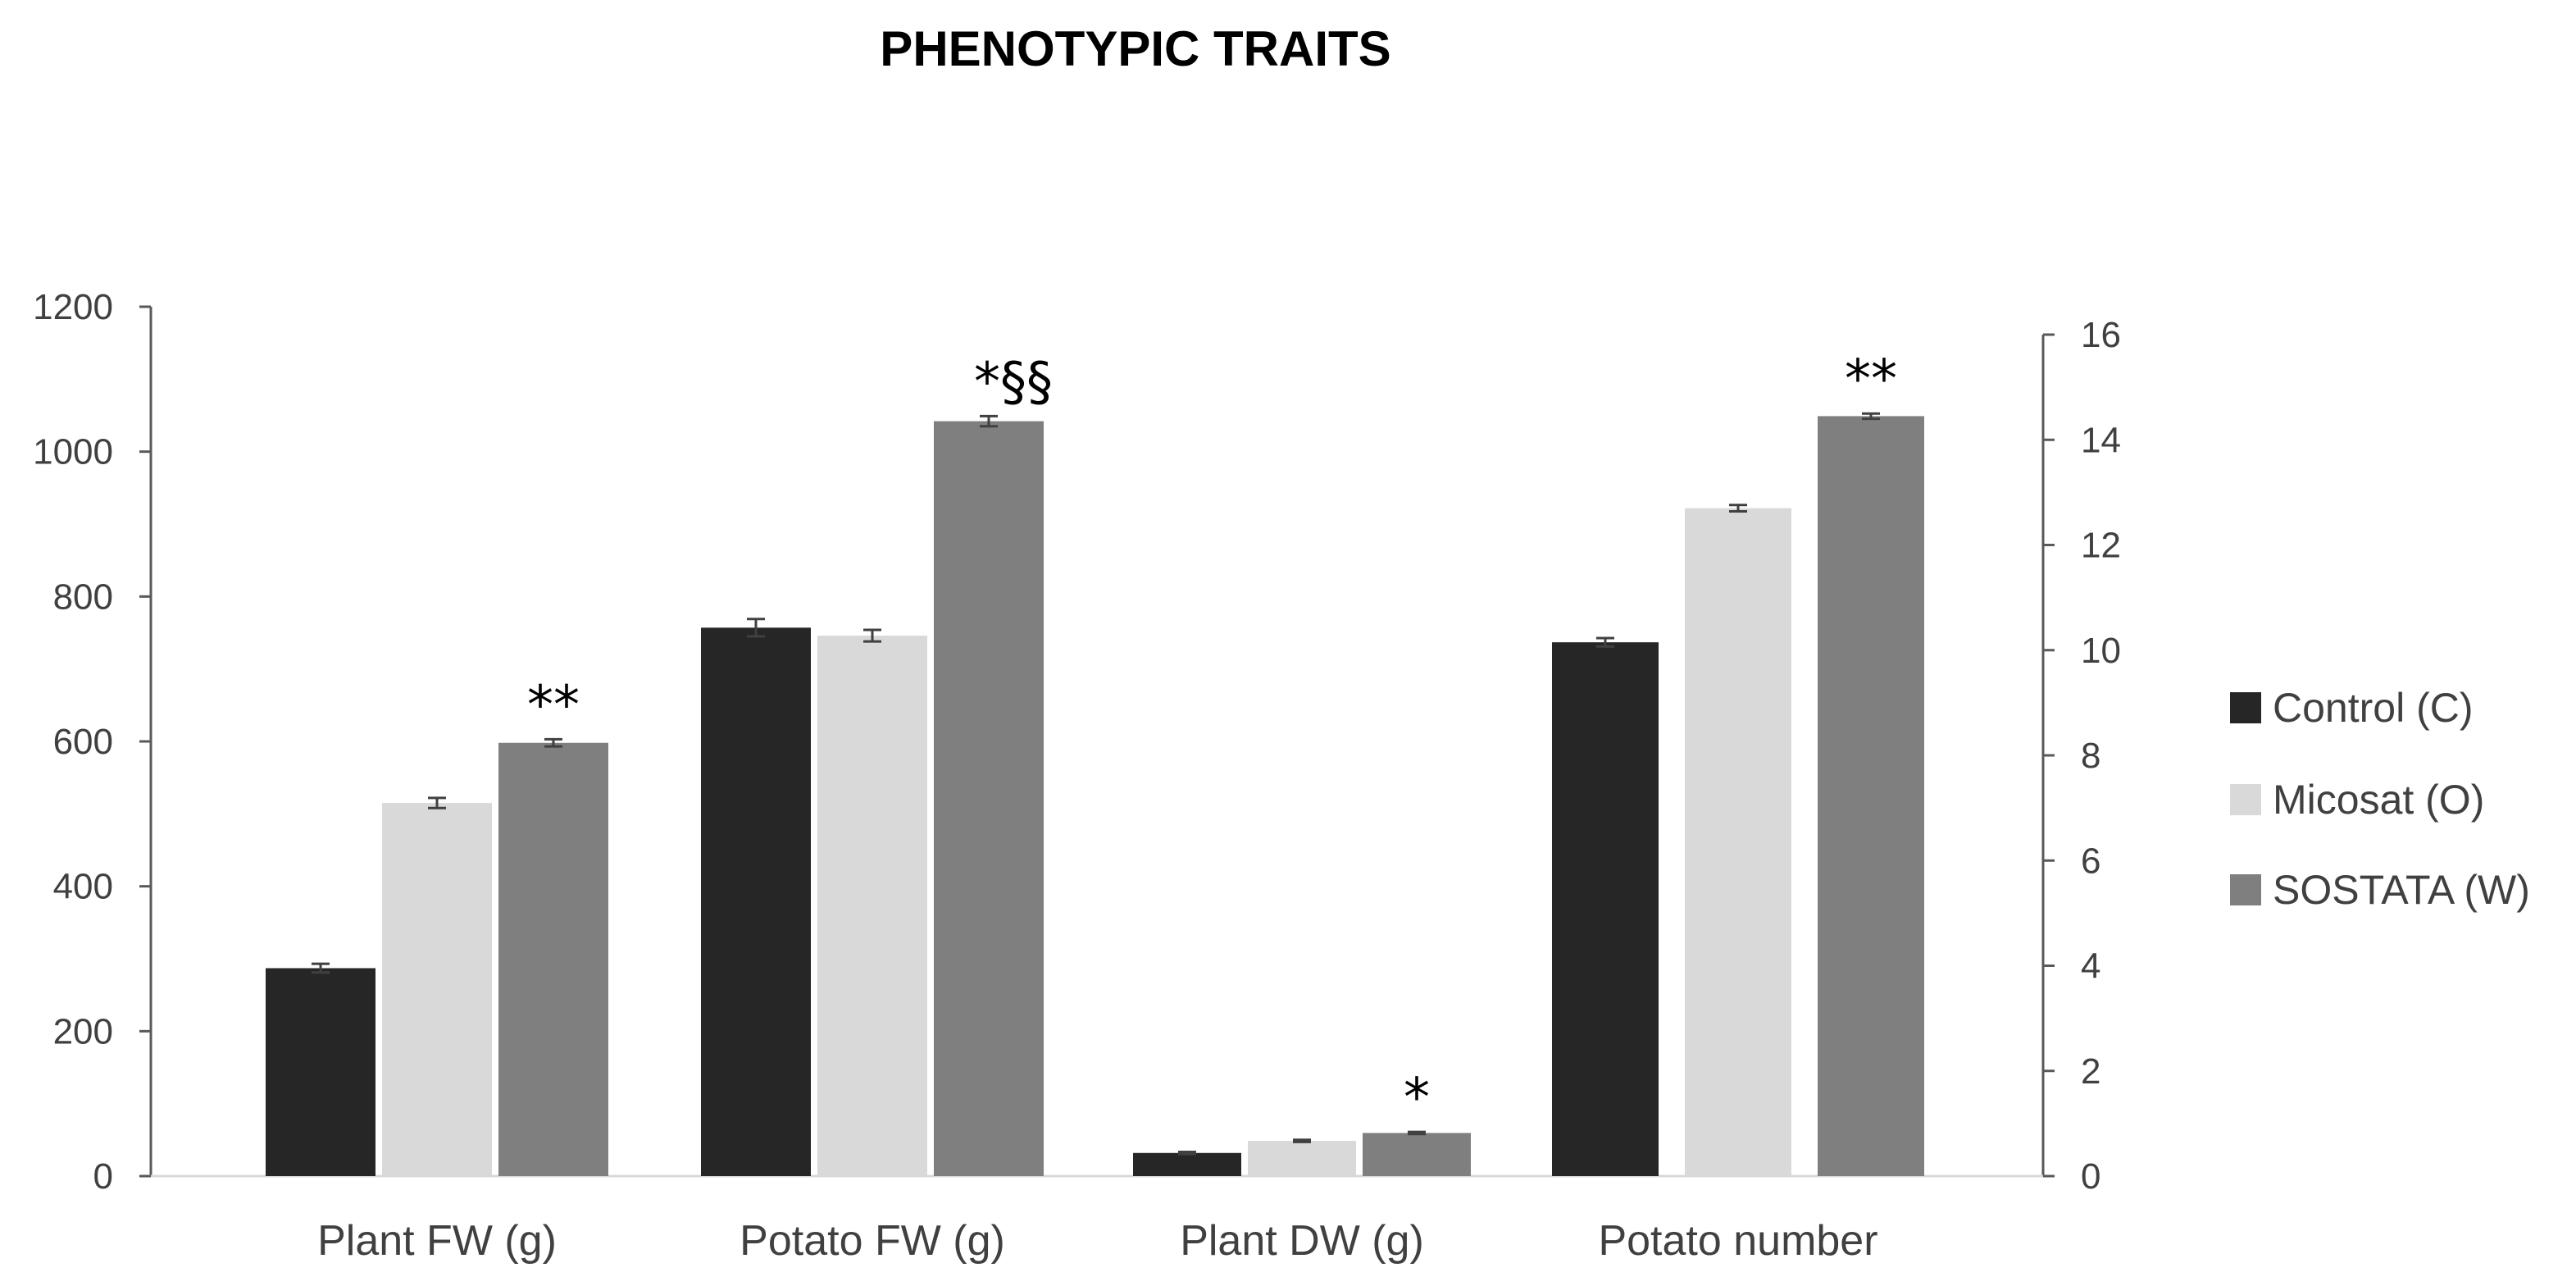 Image resolution: width=2576 pixels, height=1286 pixels. What do you see at coordinates (1135, 49) in the screenshot?
I see `chart-title: PHENOTYPIC TRAITS` at bounding box center [1135, 49].